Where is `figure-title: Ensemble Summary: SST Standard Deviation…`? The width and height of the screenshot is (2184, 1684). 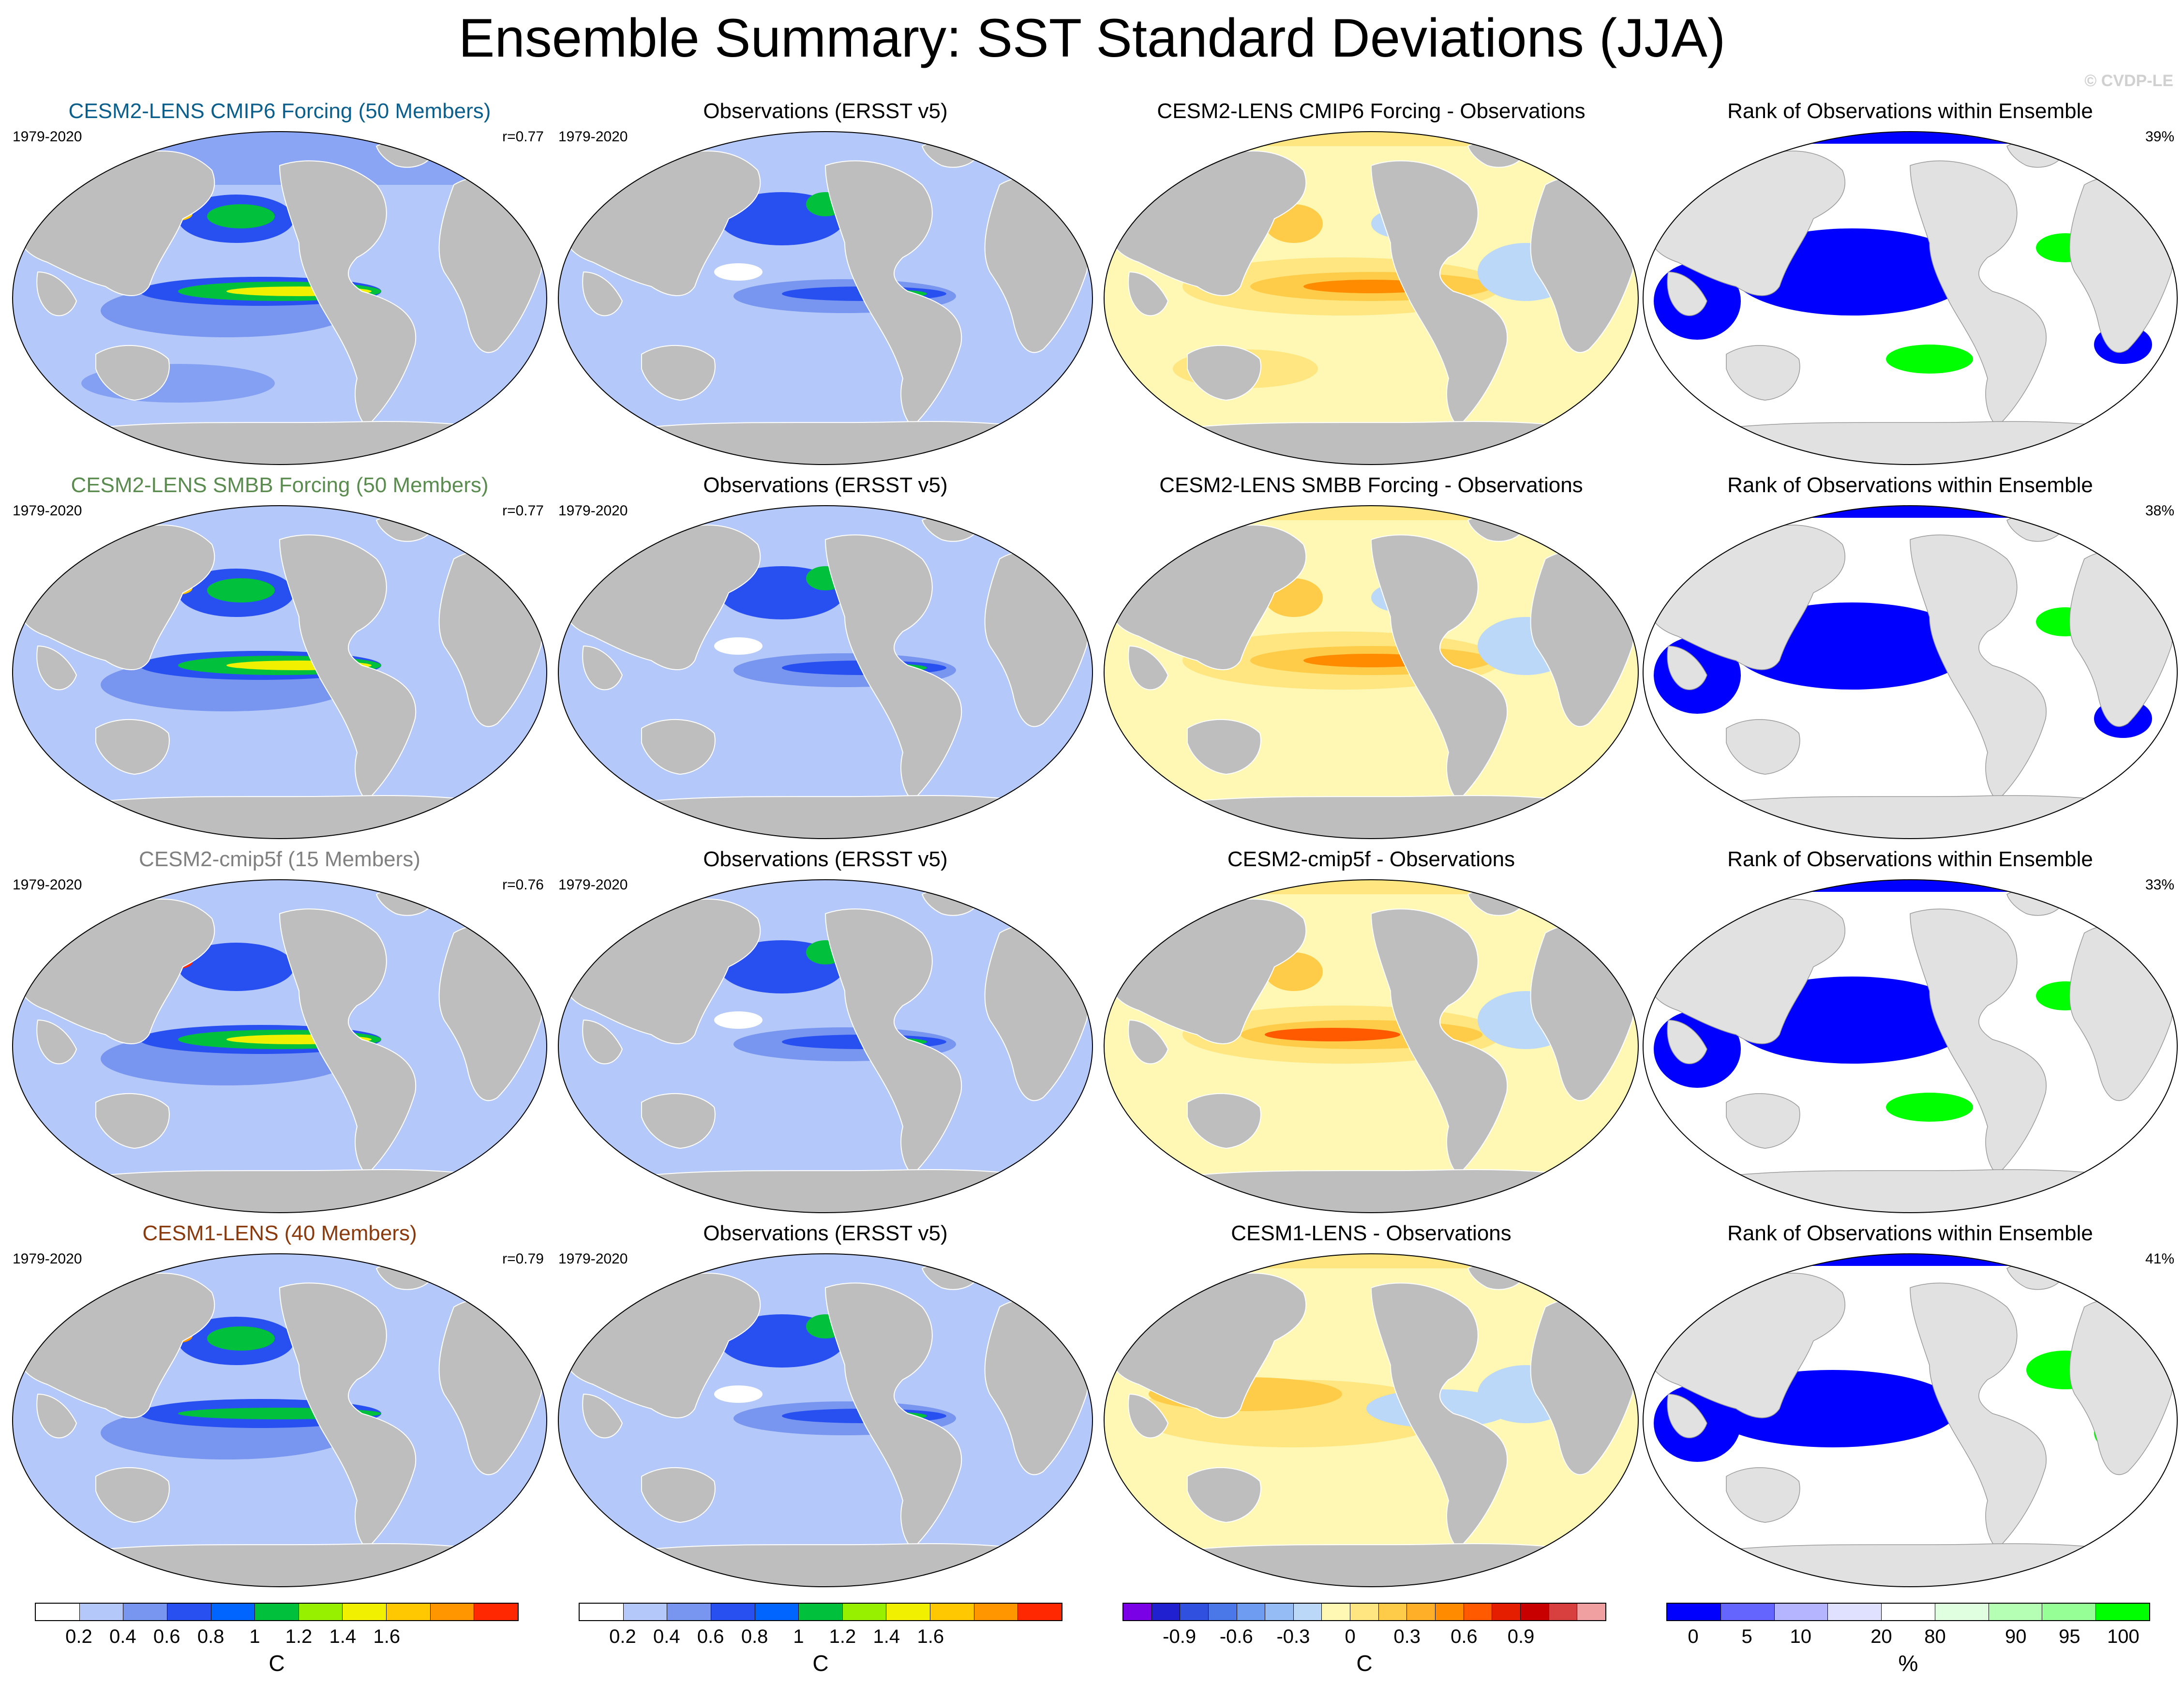
figure-title: Ensemble Summary: SST Standard Deviation… is located at coordinates (1092, 38).